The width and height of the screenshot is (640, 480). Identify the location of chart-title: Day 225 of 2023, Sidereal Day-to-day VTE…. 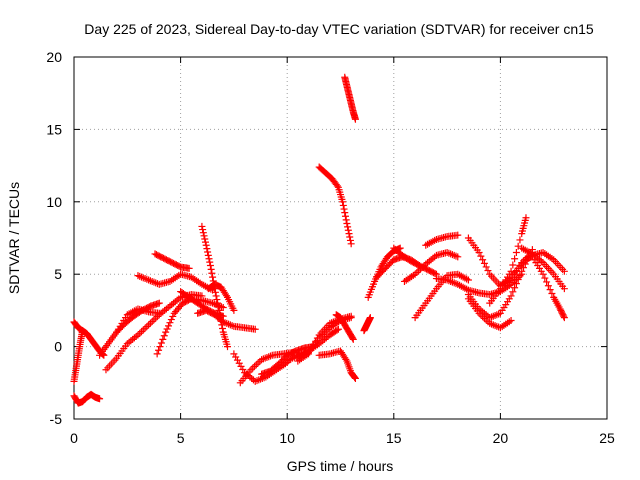
(339, 29).